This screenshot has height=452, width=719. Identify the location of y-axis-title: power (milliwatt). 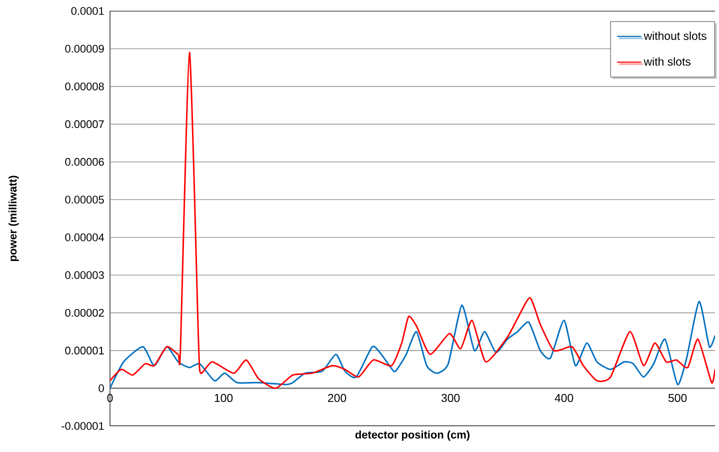
(13, 219).